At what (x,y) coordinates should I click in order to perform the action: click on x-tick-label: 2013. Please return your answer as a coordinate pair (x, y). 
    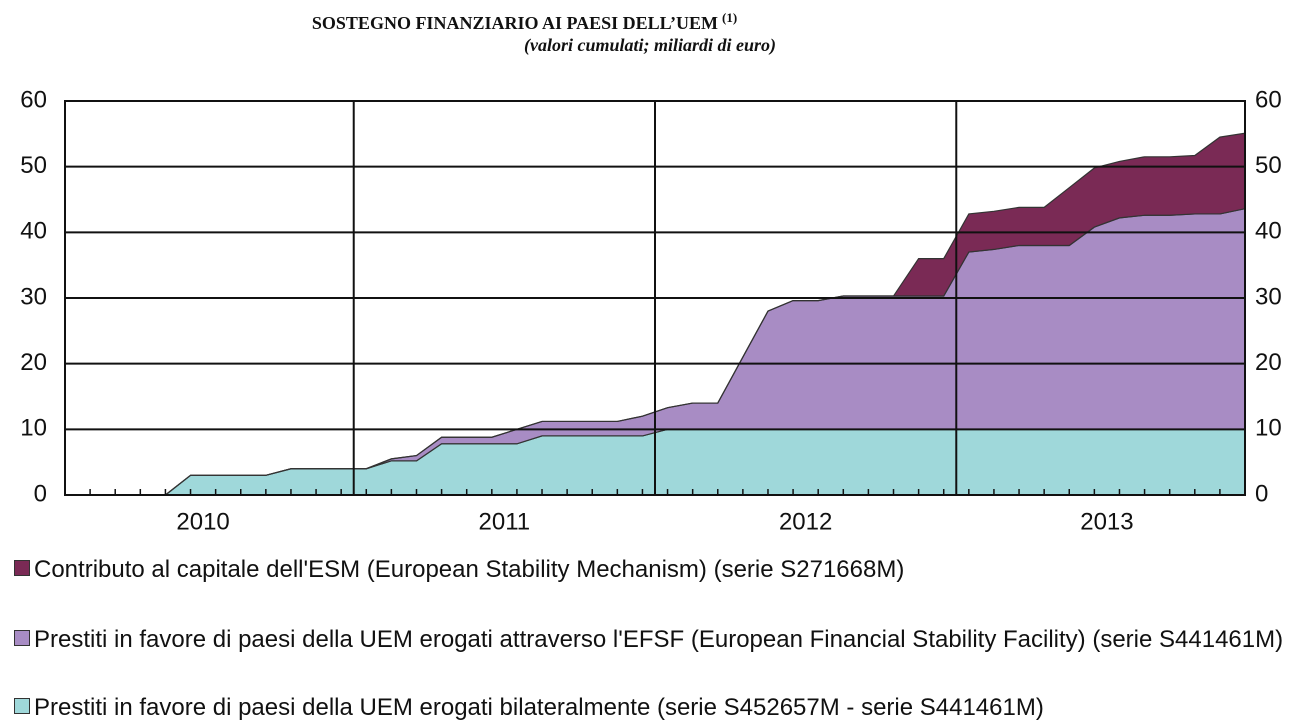
    Looking at the image, I should click on (1106, 521).